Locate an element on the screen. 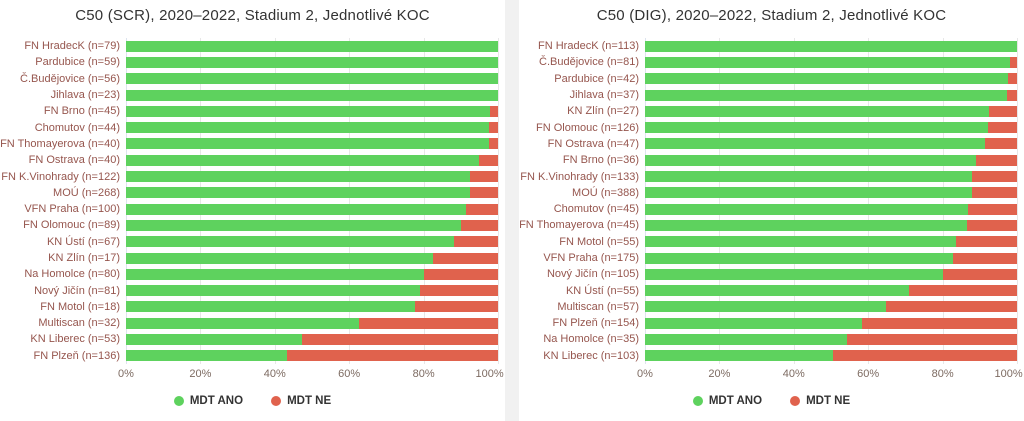 This screenshot has width=1024, height=421. category-label: MOÚ (n=388) is located at coordinates (605, 192).